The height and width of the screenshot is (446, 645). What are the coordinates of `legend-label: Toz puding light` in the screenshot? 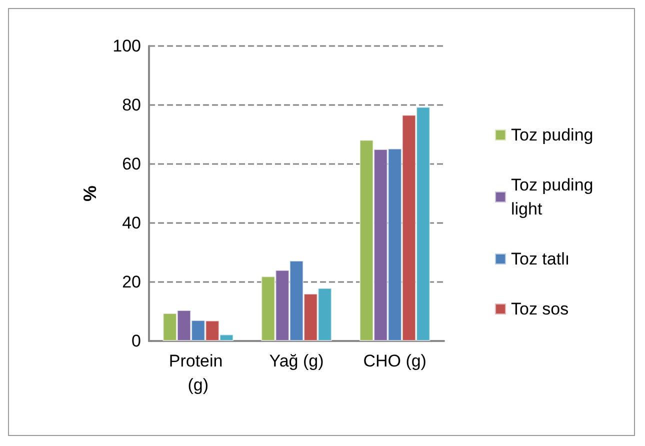 It's located at (554, 197).